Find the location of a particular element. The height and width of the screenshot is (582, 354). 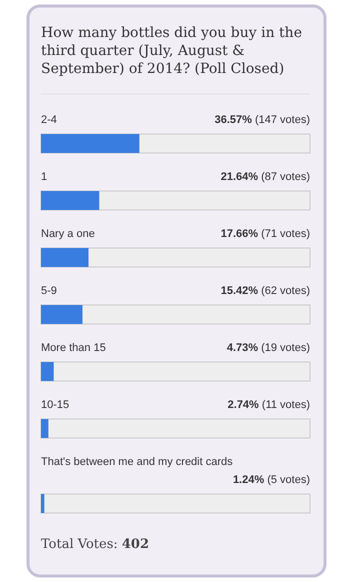

text: Total Votes: 402 is located at coordinates (95, 544).